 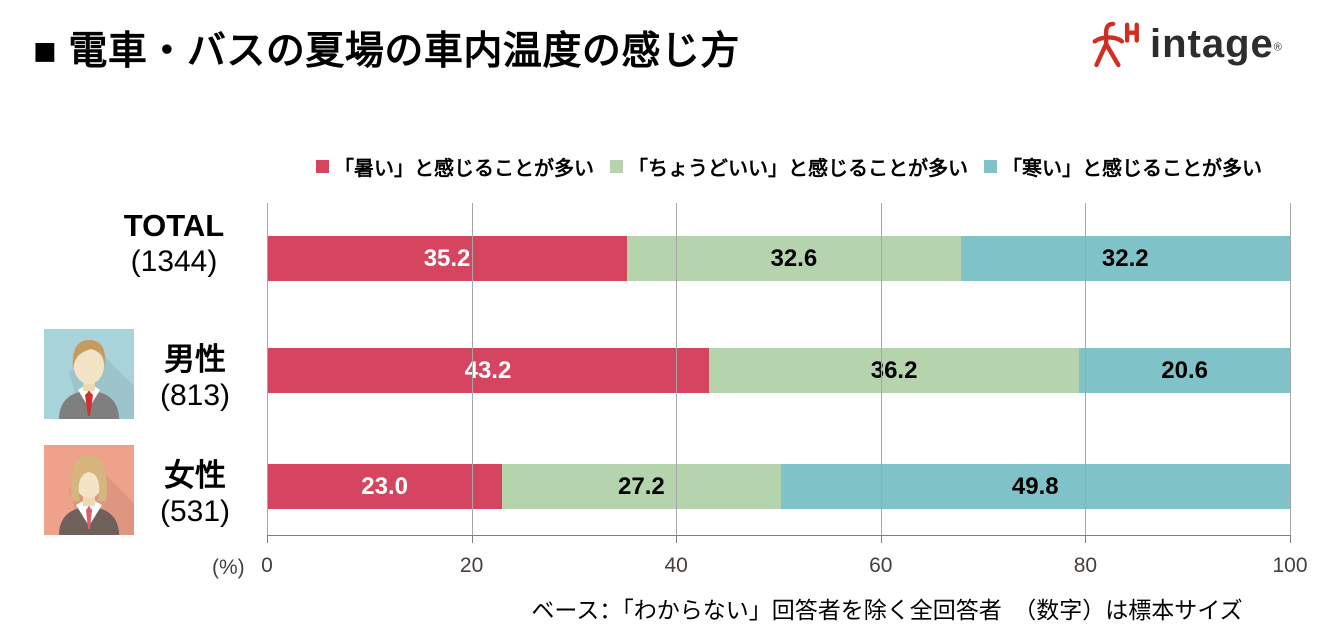 I want to click on bar-segment: 43.2, so click(x=488, y=370).